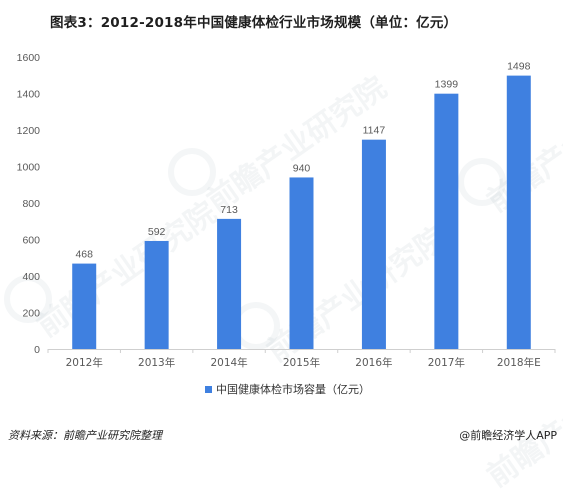 The height and width of the screenshot is (495, 563). I want to click on data-label: 940, so click(302, 168).